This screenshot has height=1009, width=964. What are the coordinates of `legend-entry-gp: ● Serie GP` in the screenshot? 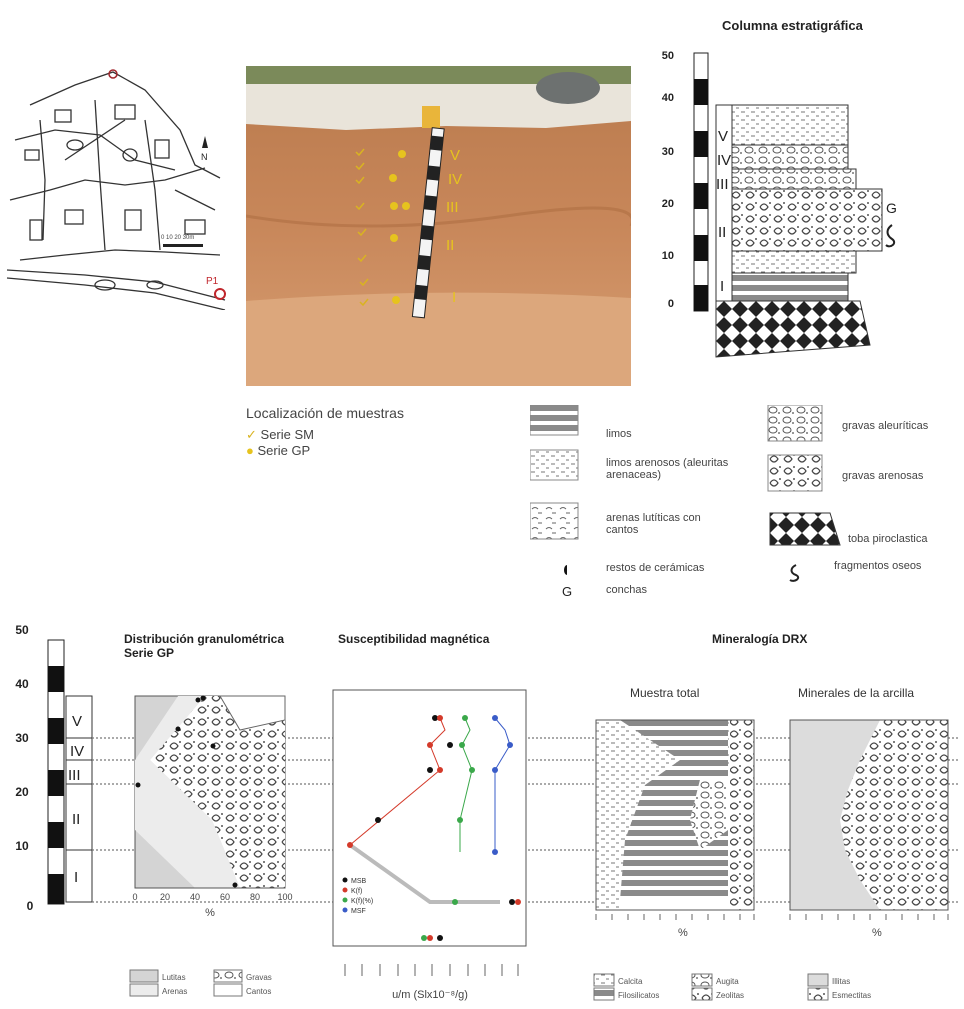 It's located at (325, 450).